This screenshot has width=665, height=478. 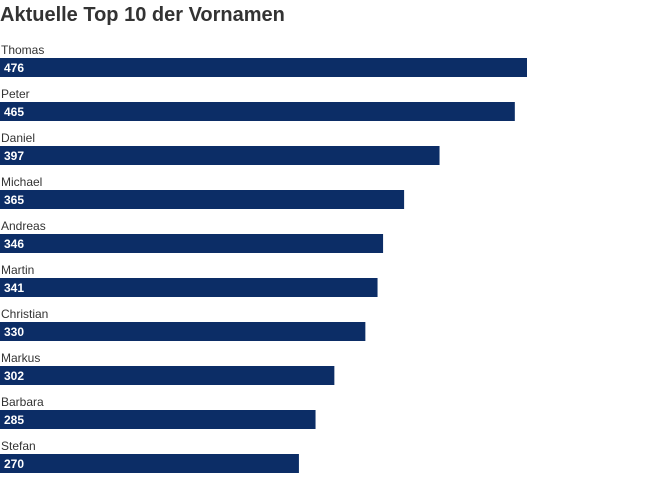 What do you see at coordinates (20, 358) in the screenshot?
I see `category-label: Markus` at bounding box center [20, 358].